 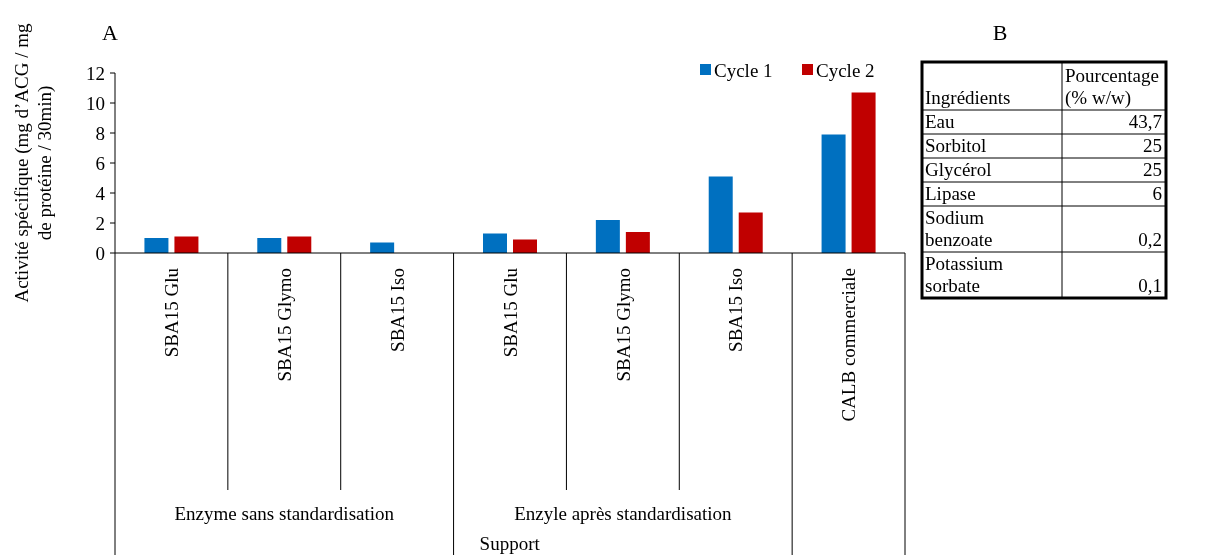 What do you see at coordinates (284, 513) in the screenshot?
I see `text: Enzyme sans standardisation` at bounding box center [284, 513].